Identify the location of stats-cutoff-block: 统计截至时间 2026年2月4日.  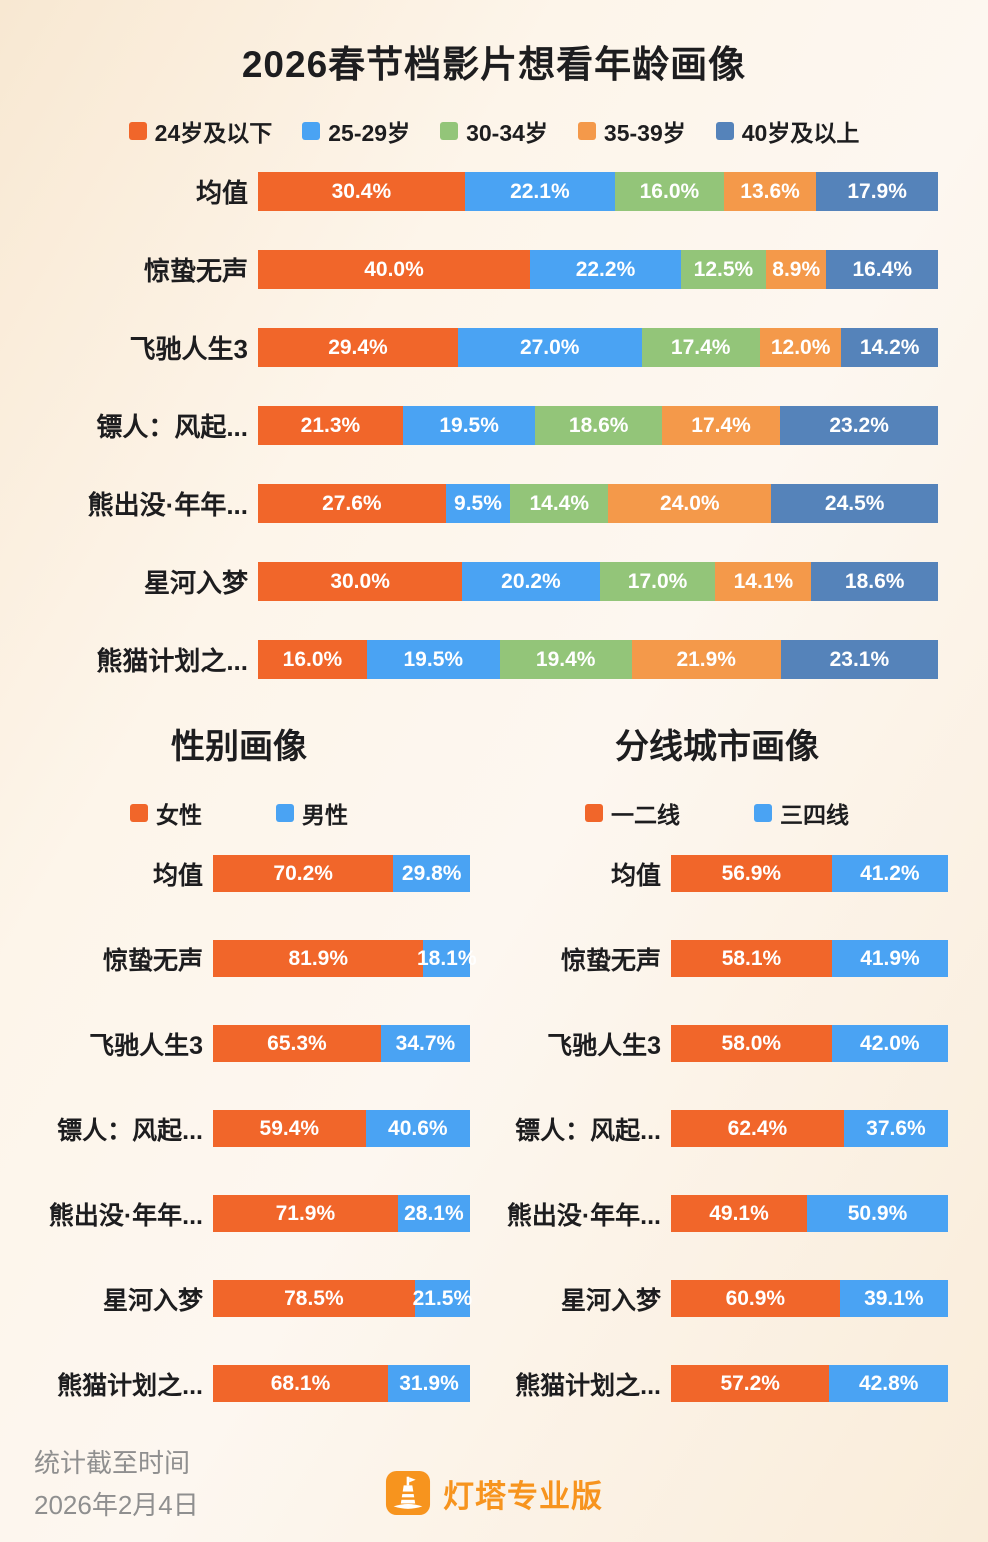
(116, 1484).